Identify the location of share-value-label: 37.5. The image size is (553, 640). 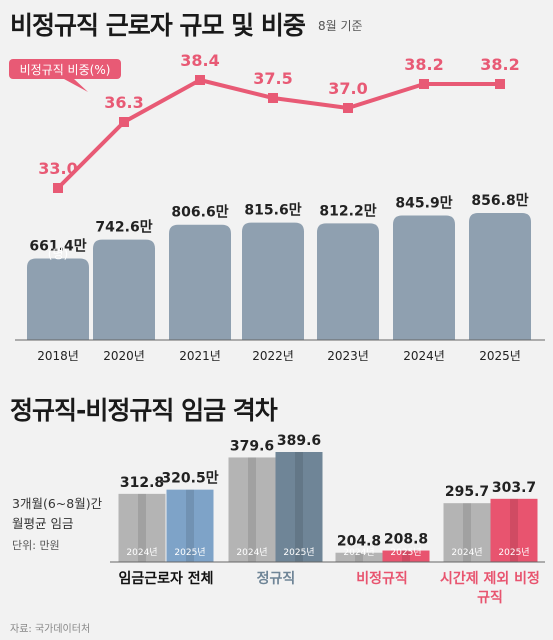
(272, 78).